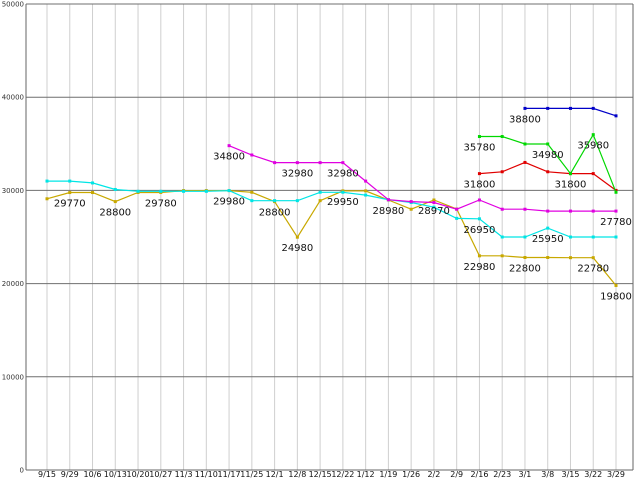 This screenshot has height=480, width=640. I want to click on x-tick-label: 10/27, so click(160, 474).